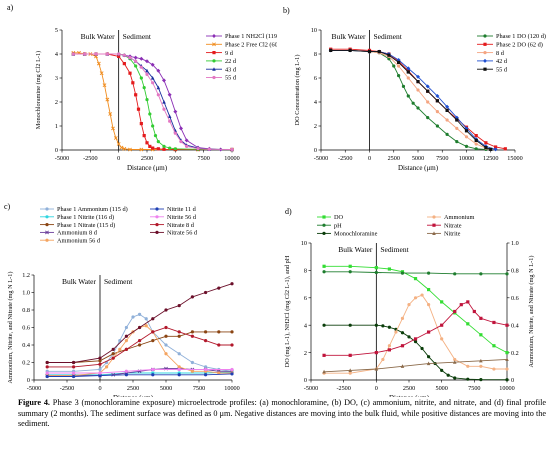 The image size is (554, 453). I want to click on legend-label: Nitrate, so click(453, 225).